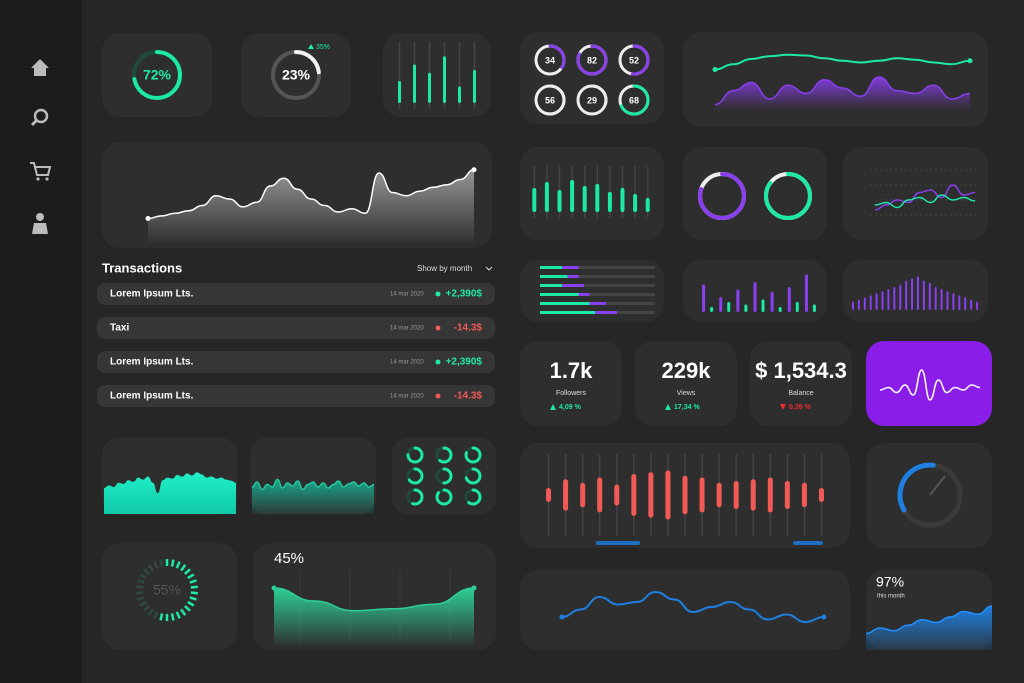 This screenshot has width=1024, height=683. What do you see at coordinates (323, 47) in the screenshot?
I see `label: 35%` at bounding box center [323, 47].